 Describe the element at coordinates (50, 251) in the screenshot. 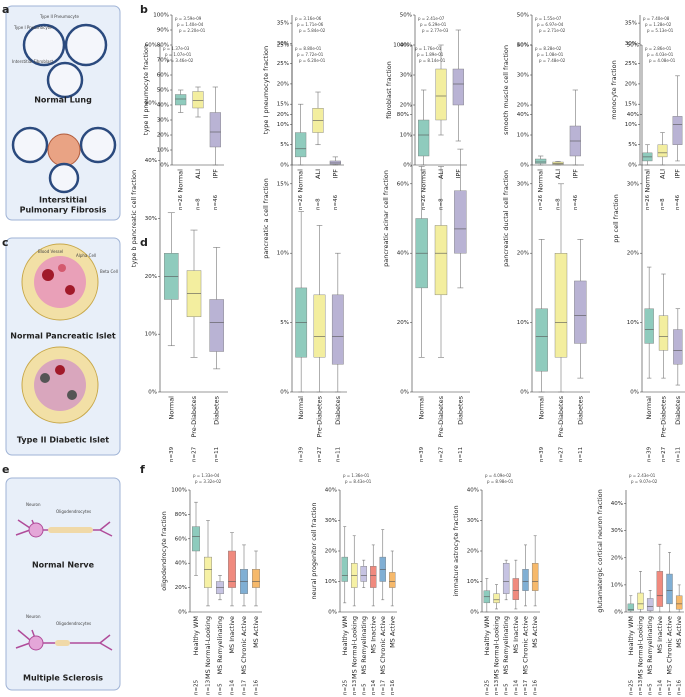

I see `illustration-label: Blood Vessel` at that location.